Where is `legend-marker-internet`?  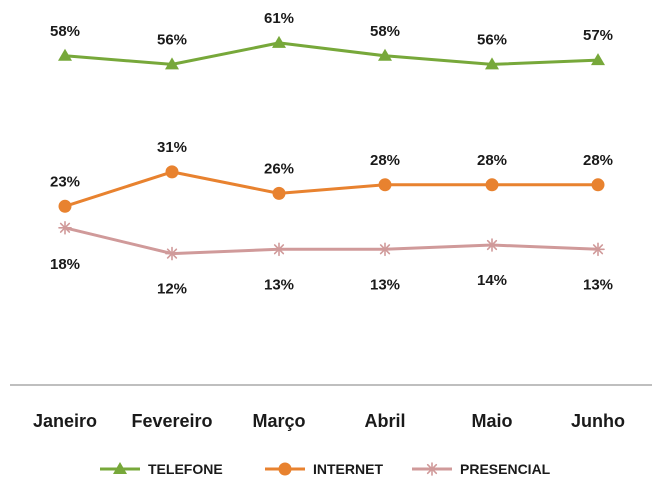
legend-marker-internet is located at coordinates (285, 469).